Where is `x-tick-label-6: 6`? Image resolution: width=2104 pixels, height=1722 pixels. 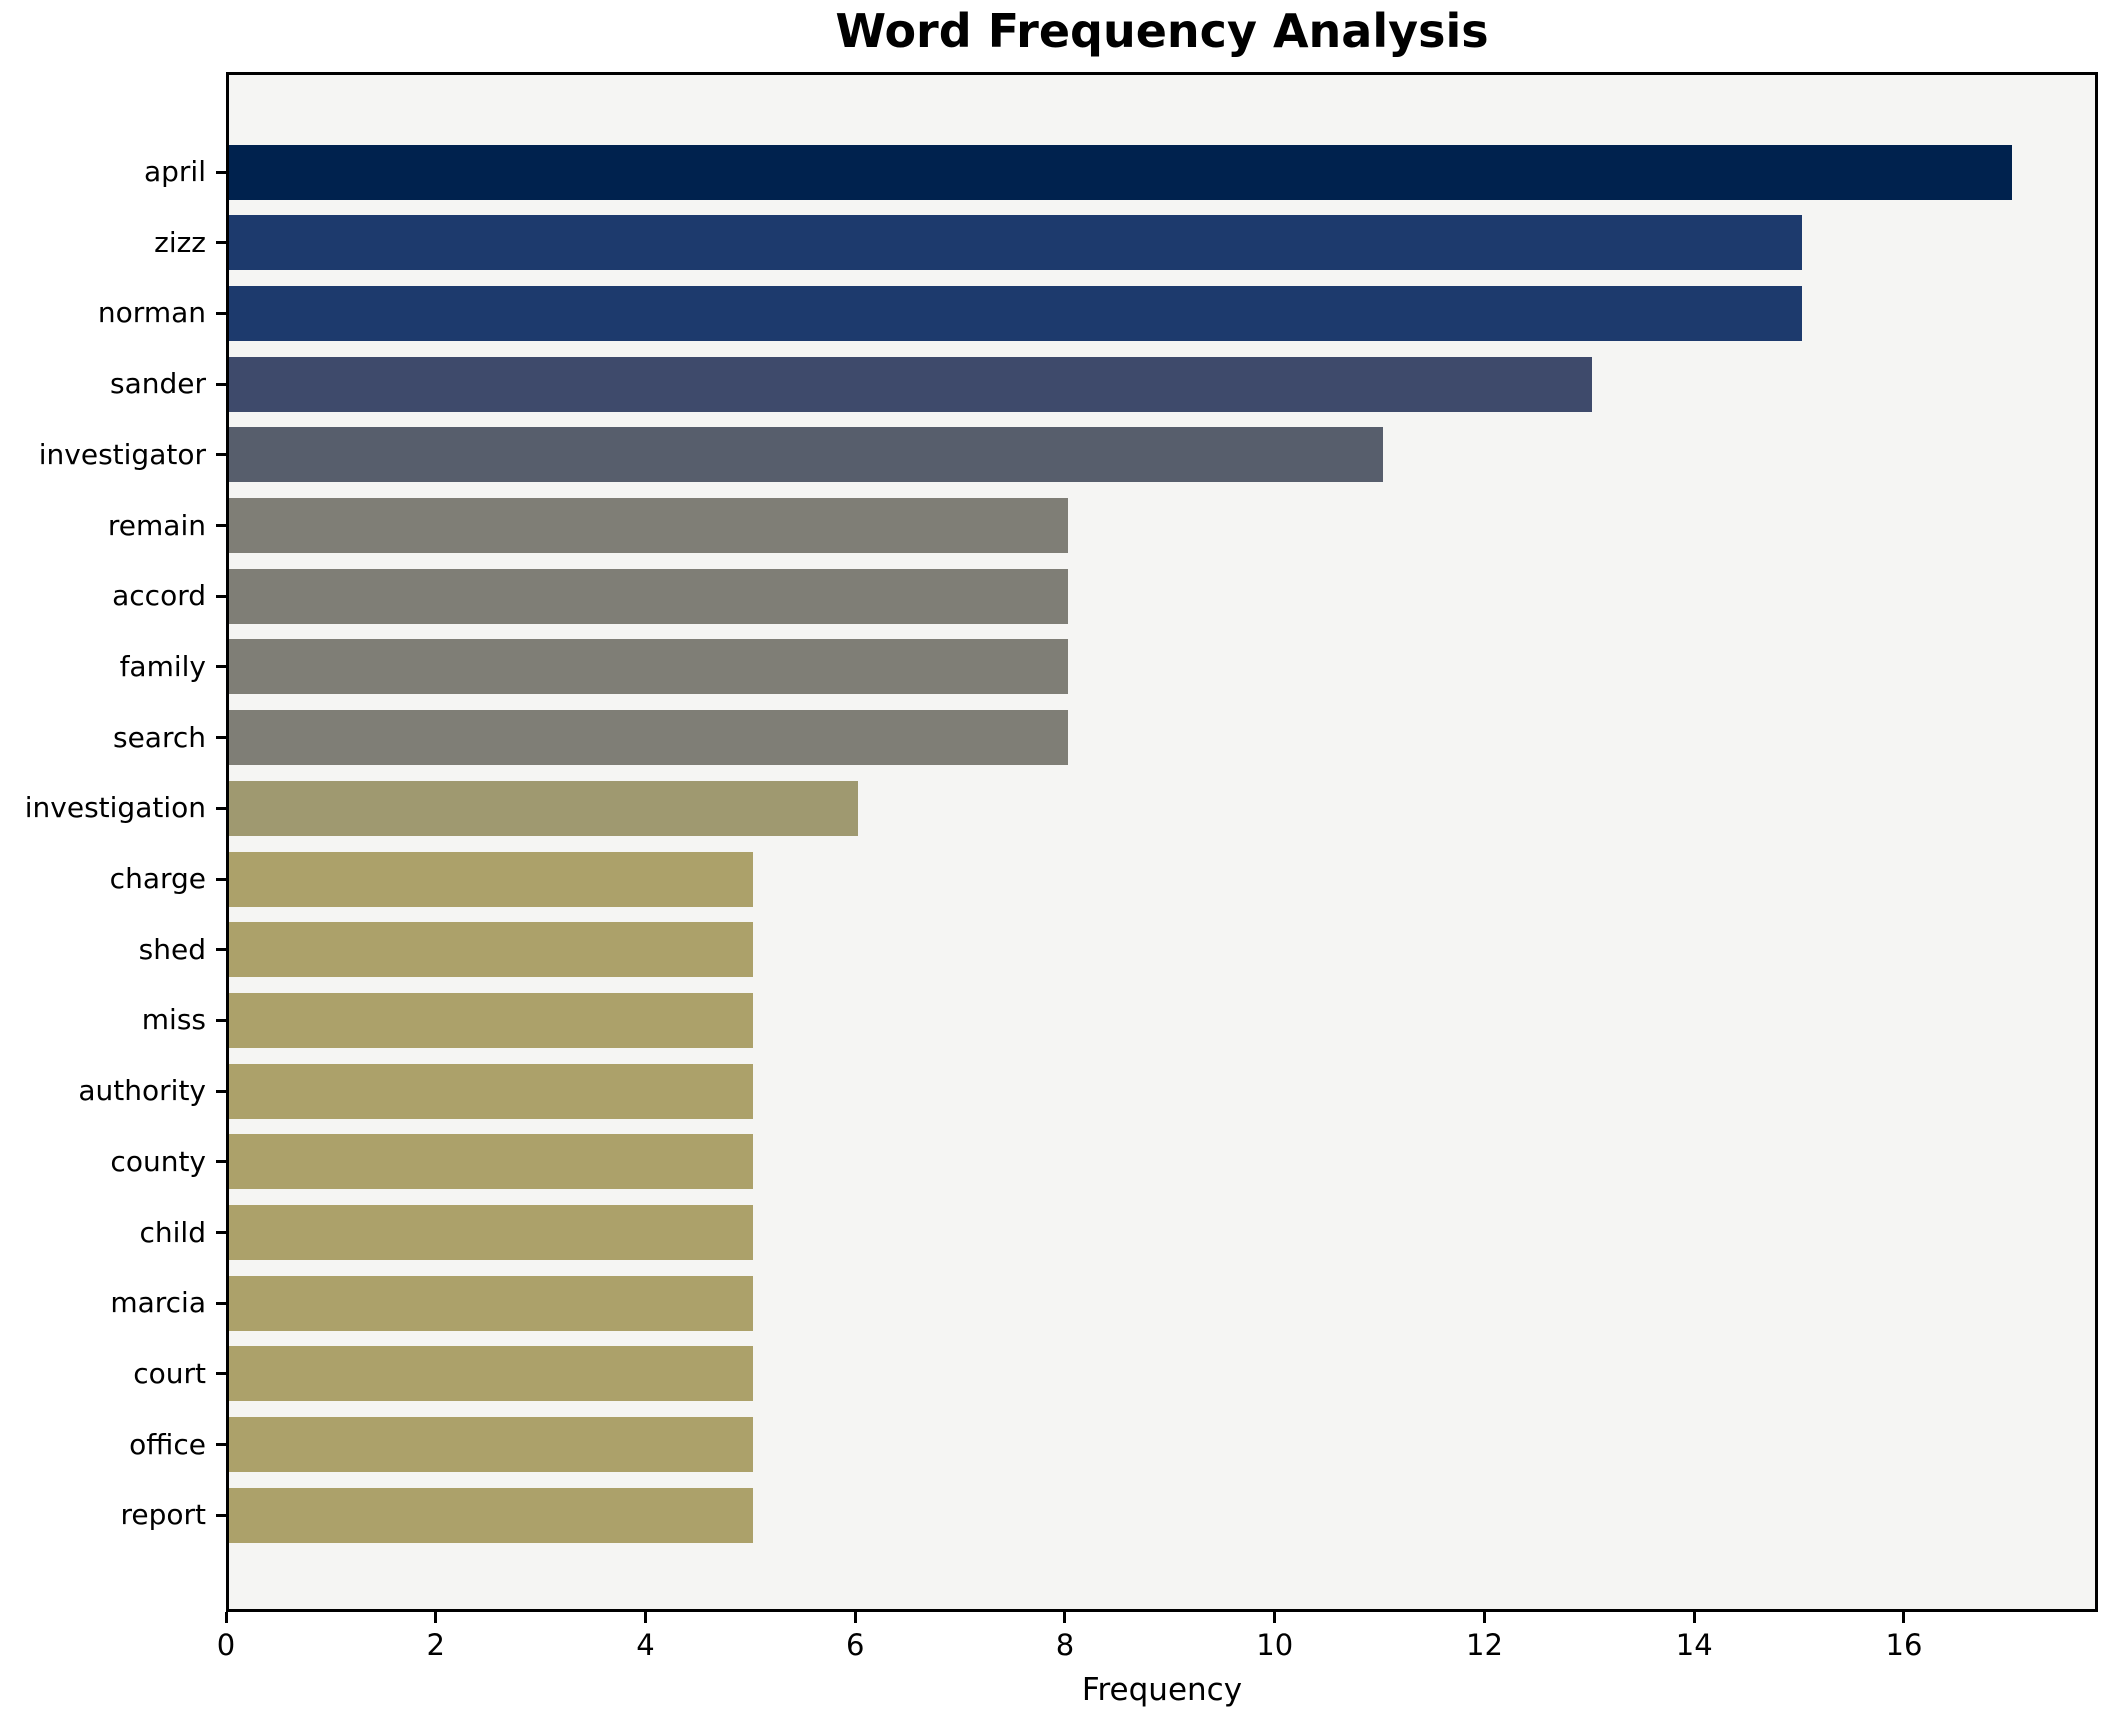
x-tick-label-6: 6 is located at coordinates (855, 1645).